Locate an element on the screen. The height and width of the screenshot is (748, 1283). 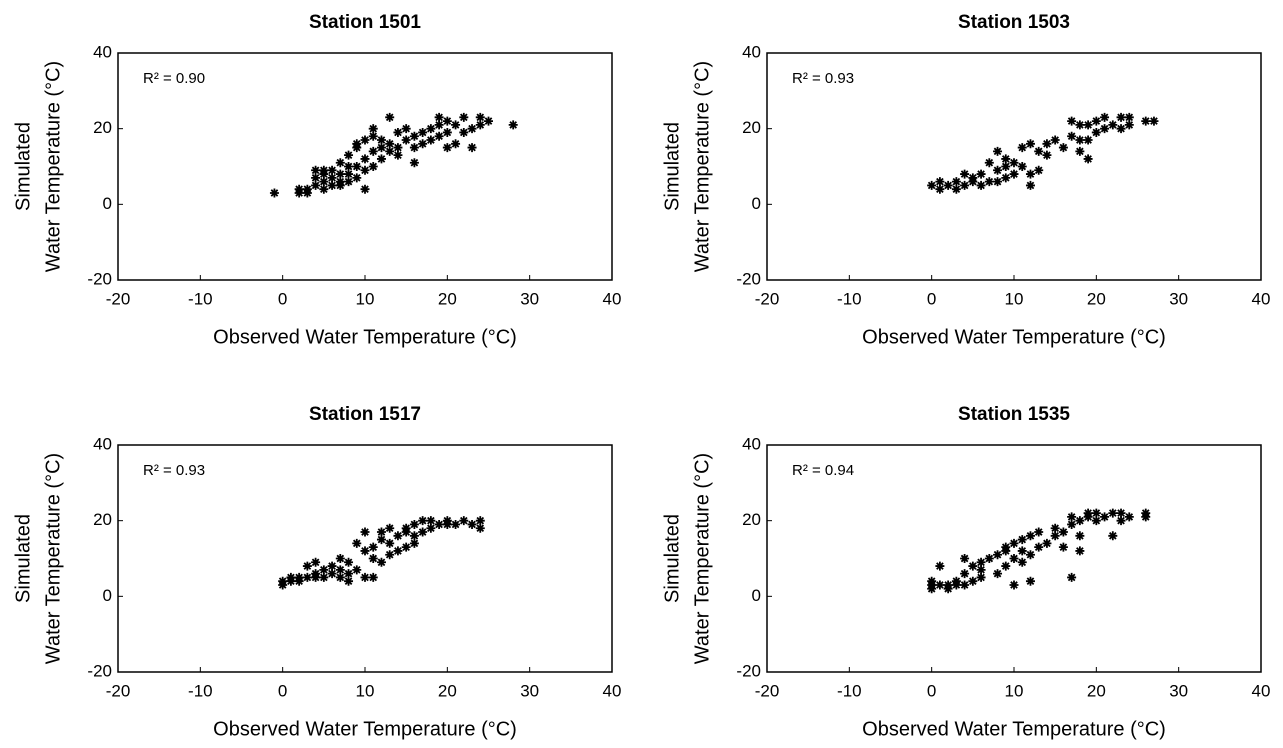
y-tick-label: 20 is located at coordinates (102, 519).